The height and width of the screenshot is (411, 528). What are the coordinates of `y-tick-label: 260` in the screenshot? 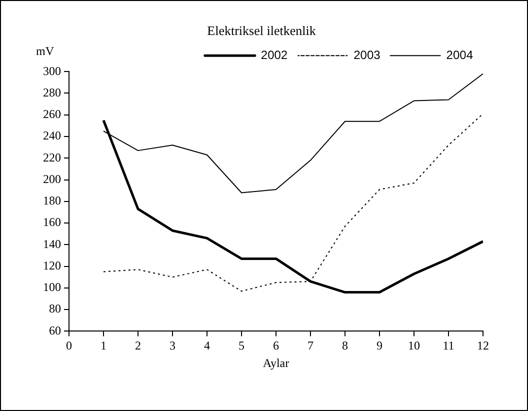 It's located at (52, 114).